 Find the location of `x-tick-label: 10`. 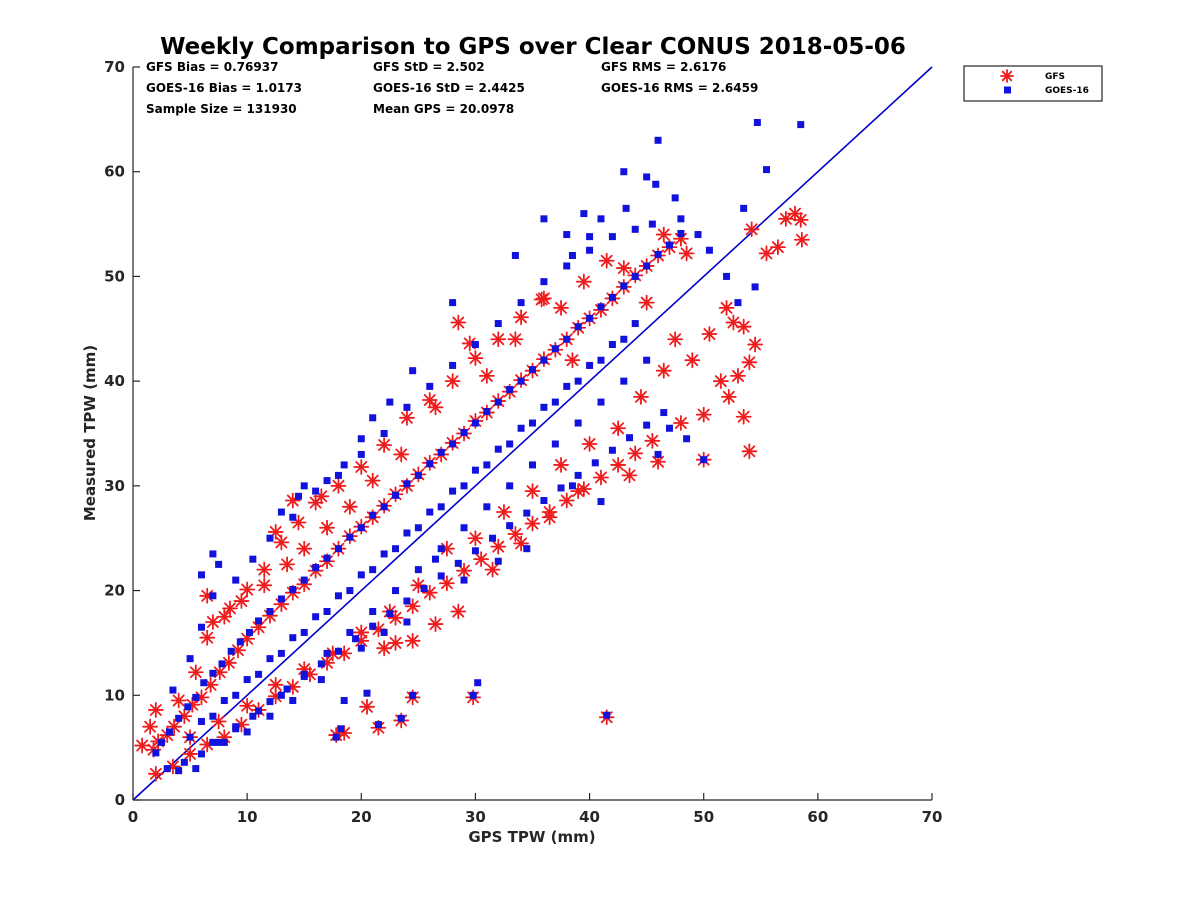

x-tick-label: 10 is located at coordinates (247, 817).